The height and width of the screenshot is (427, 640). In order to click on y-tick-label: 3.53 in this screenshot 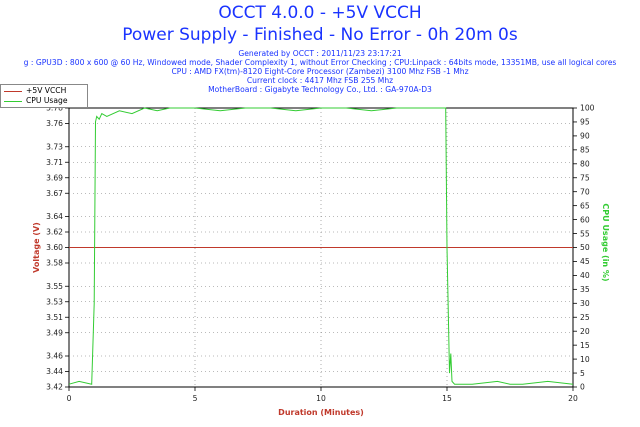, I will do `click(54, 301)`.